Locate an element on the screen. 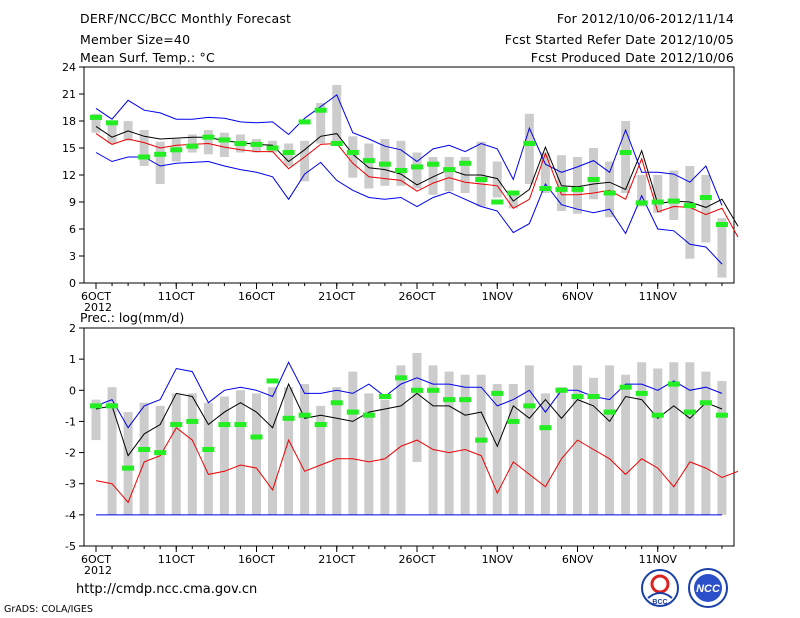 The width and height of the screenshot is (800, 618). prec-ytick-label: -4 is located at coordinates (70, 515).